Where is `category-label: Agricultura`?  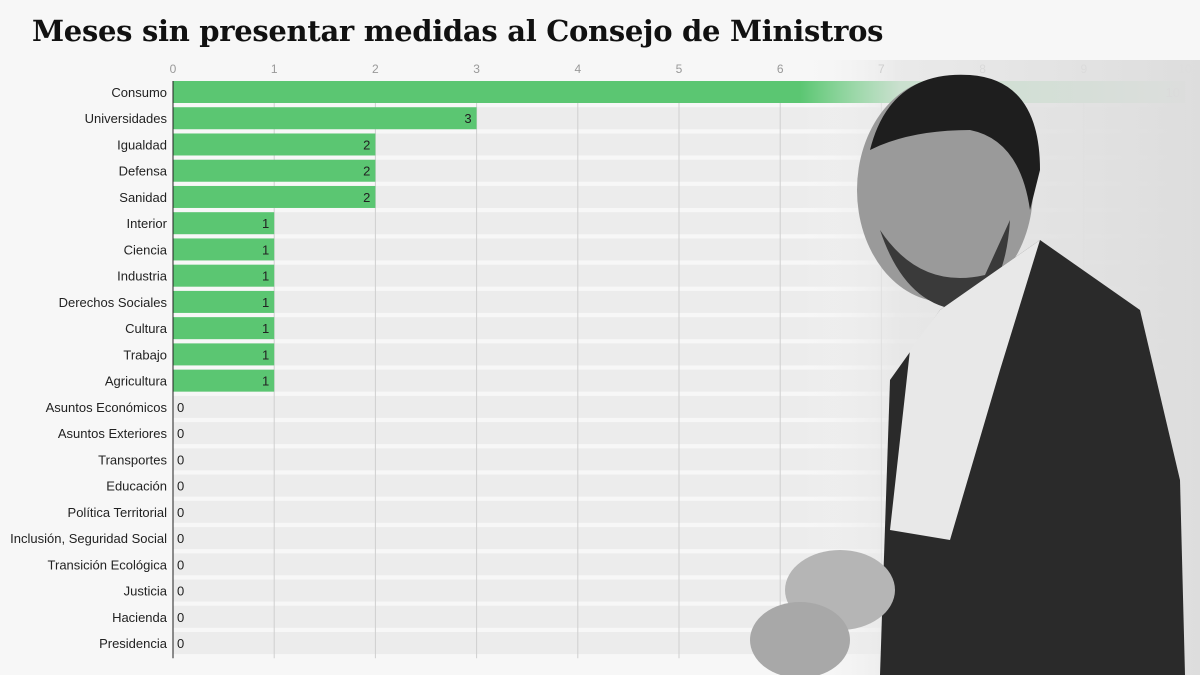
category-label: Agricultura is located at coordinates (136, 381).